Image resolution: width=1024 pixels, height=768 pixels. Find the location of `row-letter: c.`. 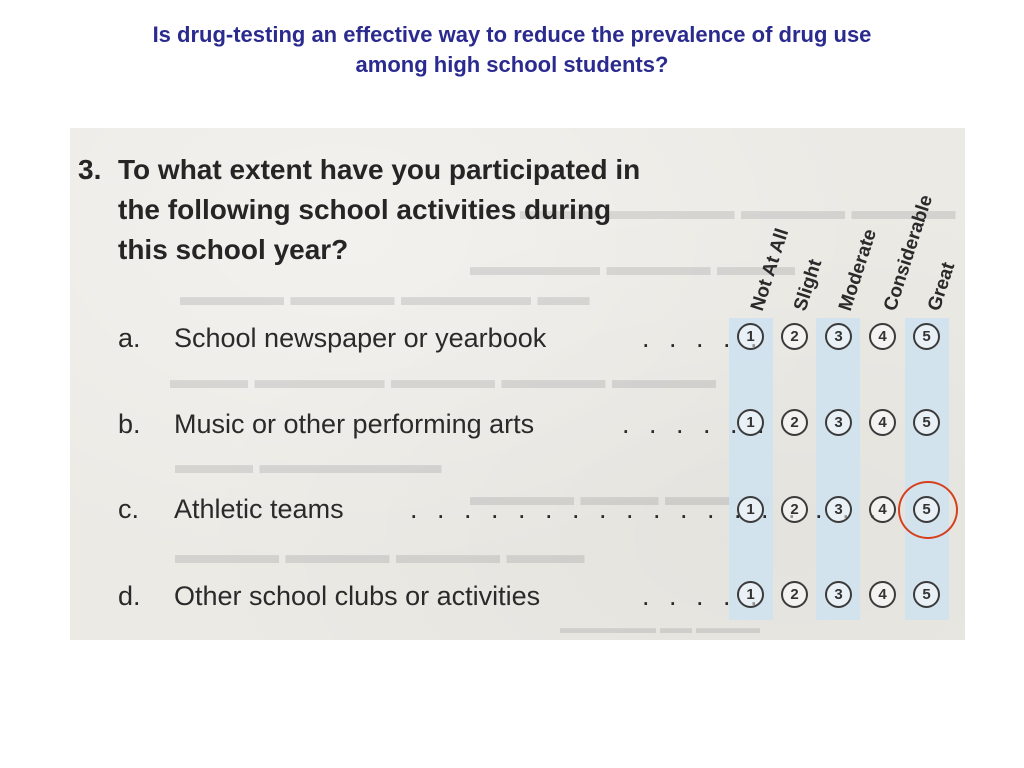

row-letter: c. is located at coordinates (129, 509).